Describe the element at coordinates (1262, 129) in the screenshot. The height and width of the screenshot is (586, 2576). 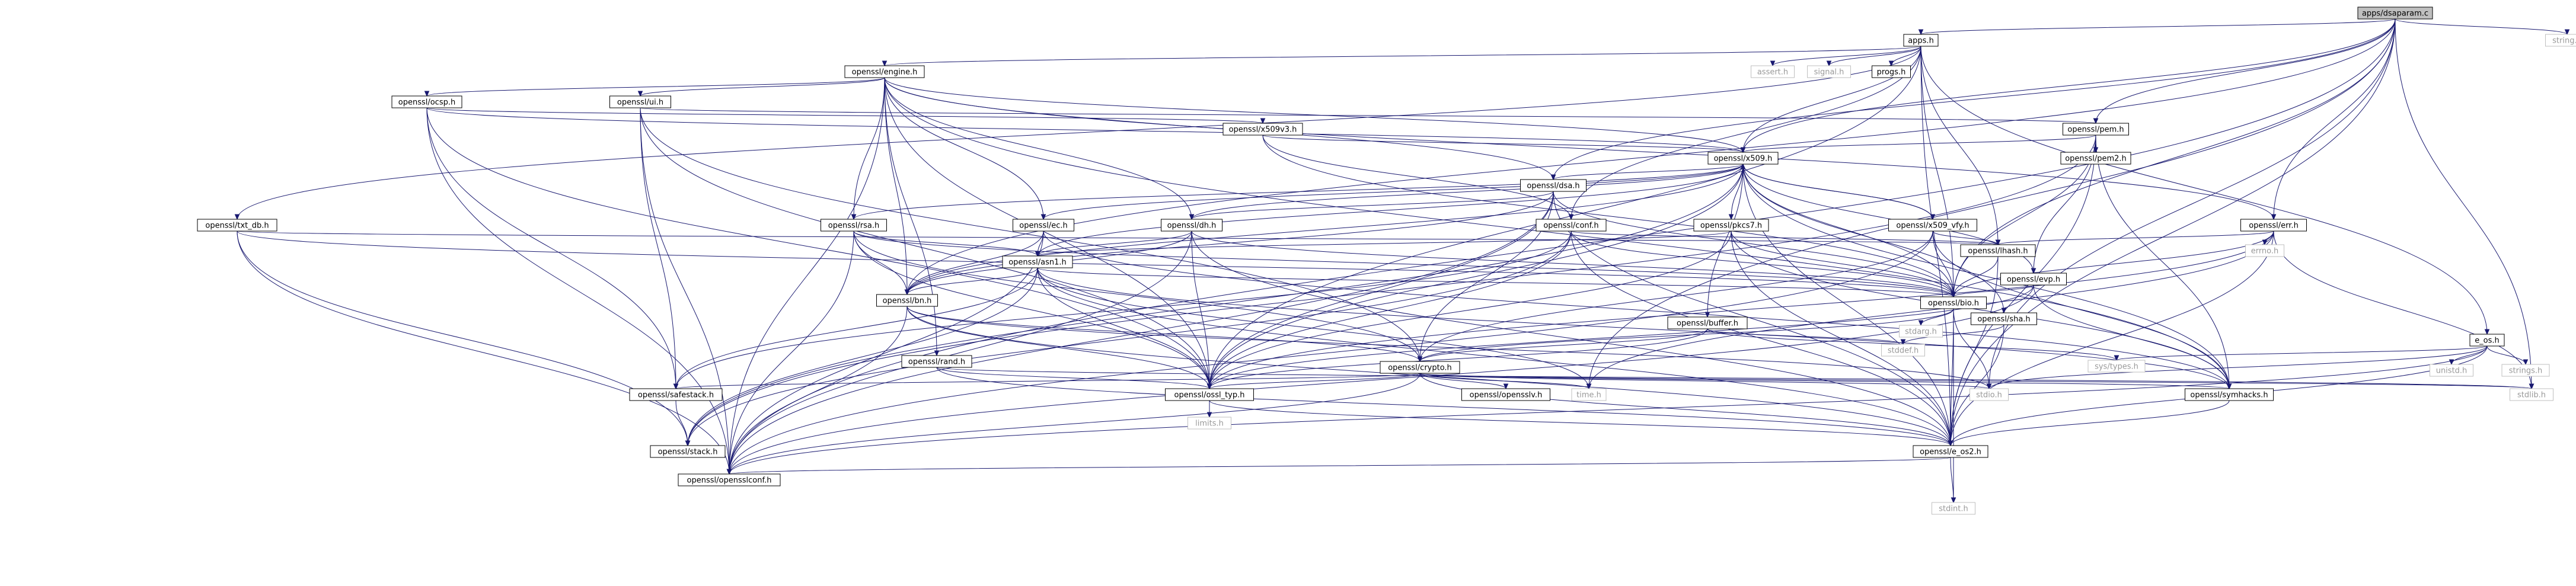
I see `node-x509v3: openssl/x509v3.h` at that location.